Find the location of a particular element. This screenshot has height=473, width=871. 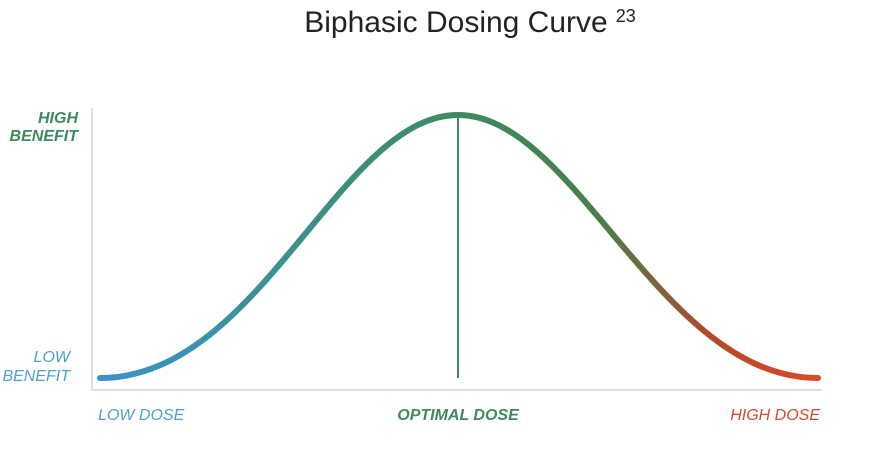

title: Biphasic Dosing Curve 23 is located at coordinates (470, 22).